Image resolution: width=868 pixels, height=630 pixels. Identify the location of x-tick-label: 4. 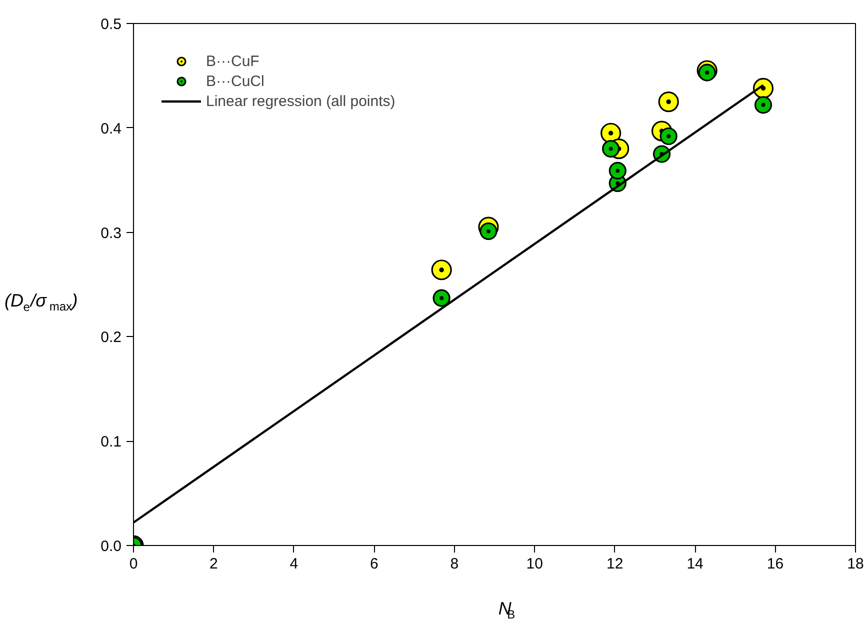
(294, 564).